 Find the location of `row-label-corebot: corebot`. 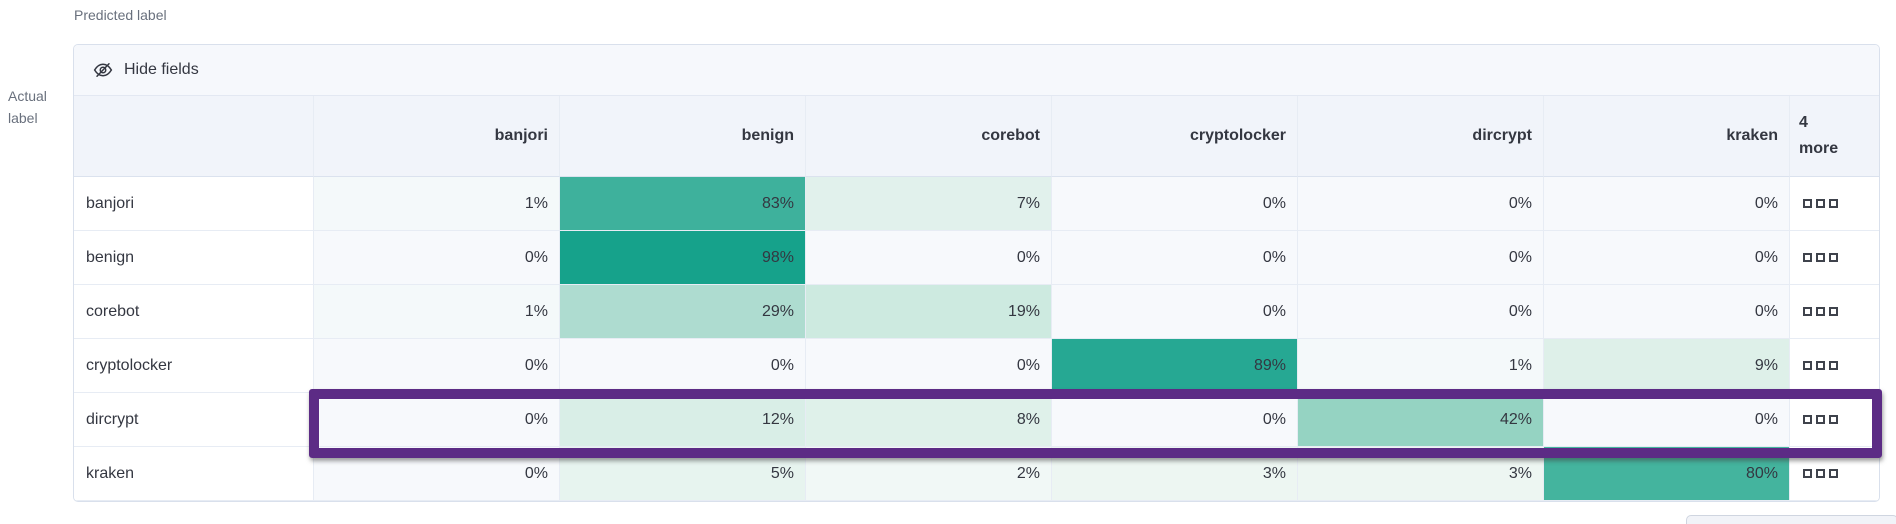

row-label-corebot: corebot is located at coordinates (194, 312).